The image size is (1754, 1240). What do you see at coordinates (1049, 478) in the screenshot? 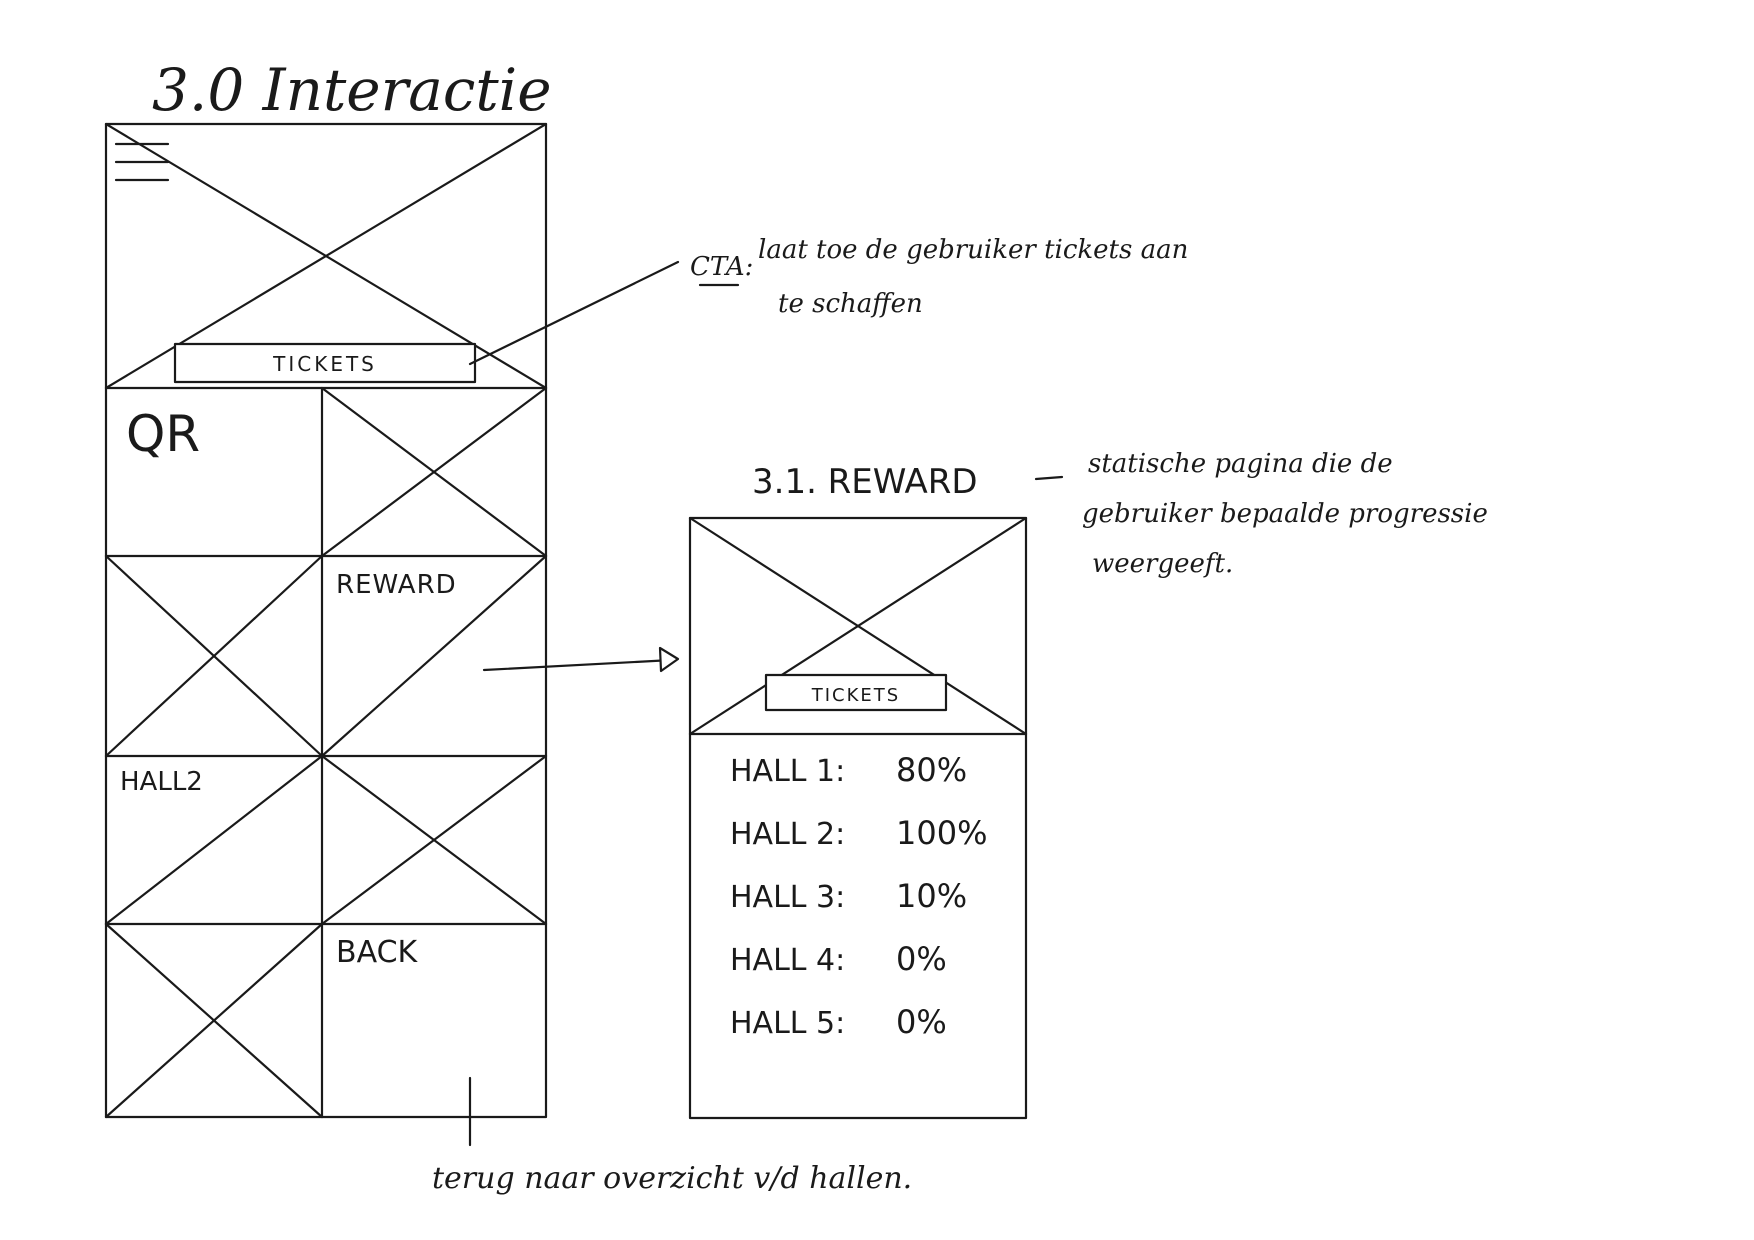
I see `reward-note-dash` at bounding box center [1049, 478].